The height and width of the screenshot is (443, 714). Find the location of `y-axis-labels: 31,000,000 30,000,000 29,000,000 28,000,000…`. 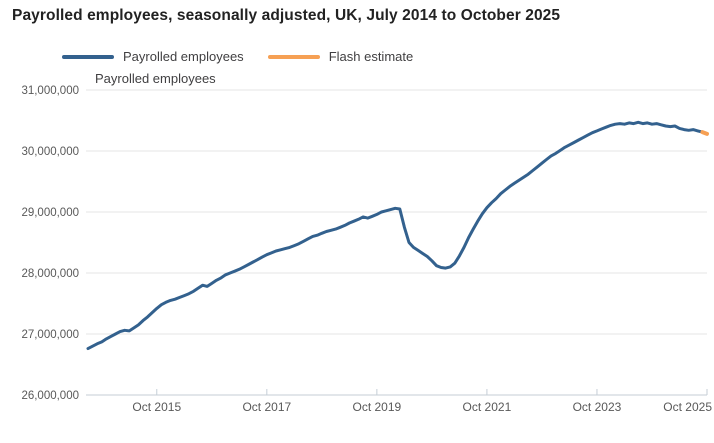

y-axis-labels: 31,000,000 30,000,000 29,000,000 28,000,000… is located at coordinates (50, 243).